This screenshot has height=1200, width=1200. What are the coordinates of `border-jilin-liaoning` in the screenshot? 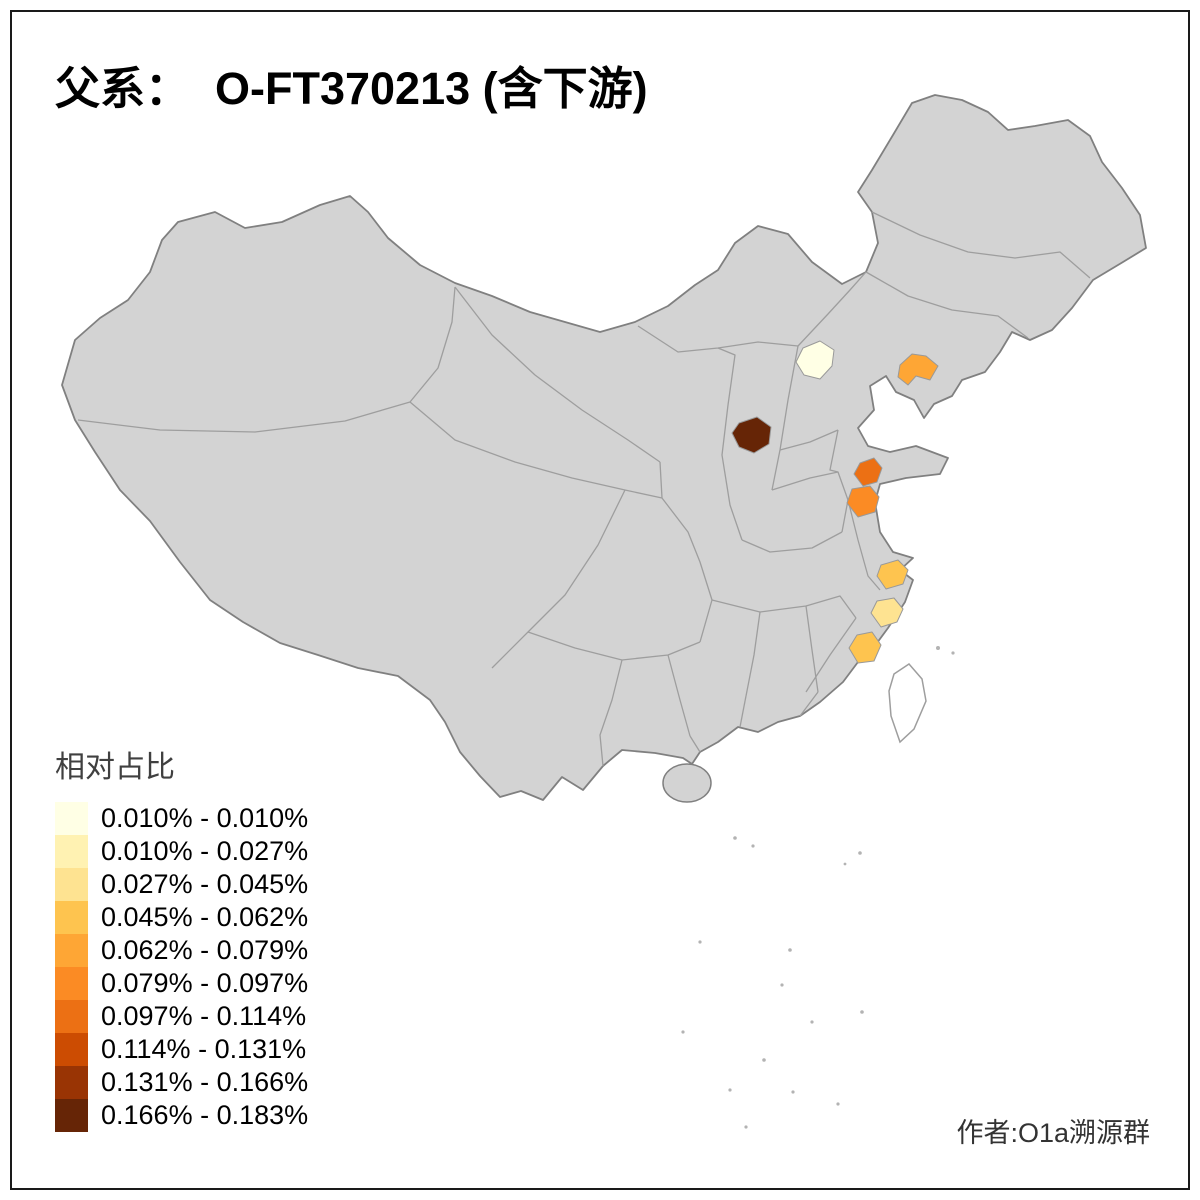 It's located at (947, 305).